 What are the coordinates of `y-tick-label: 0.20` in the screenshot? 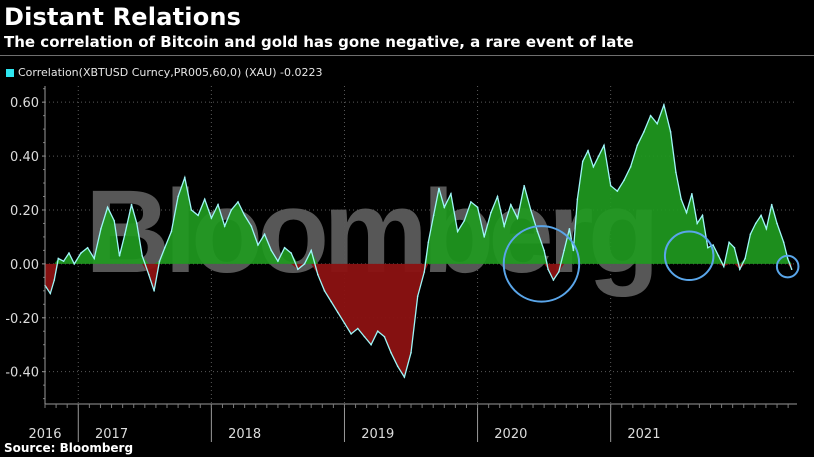 It's located at (24, 211).